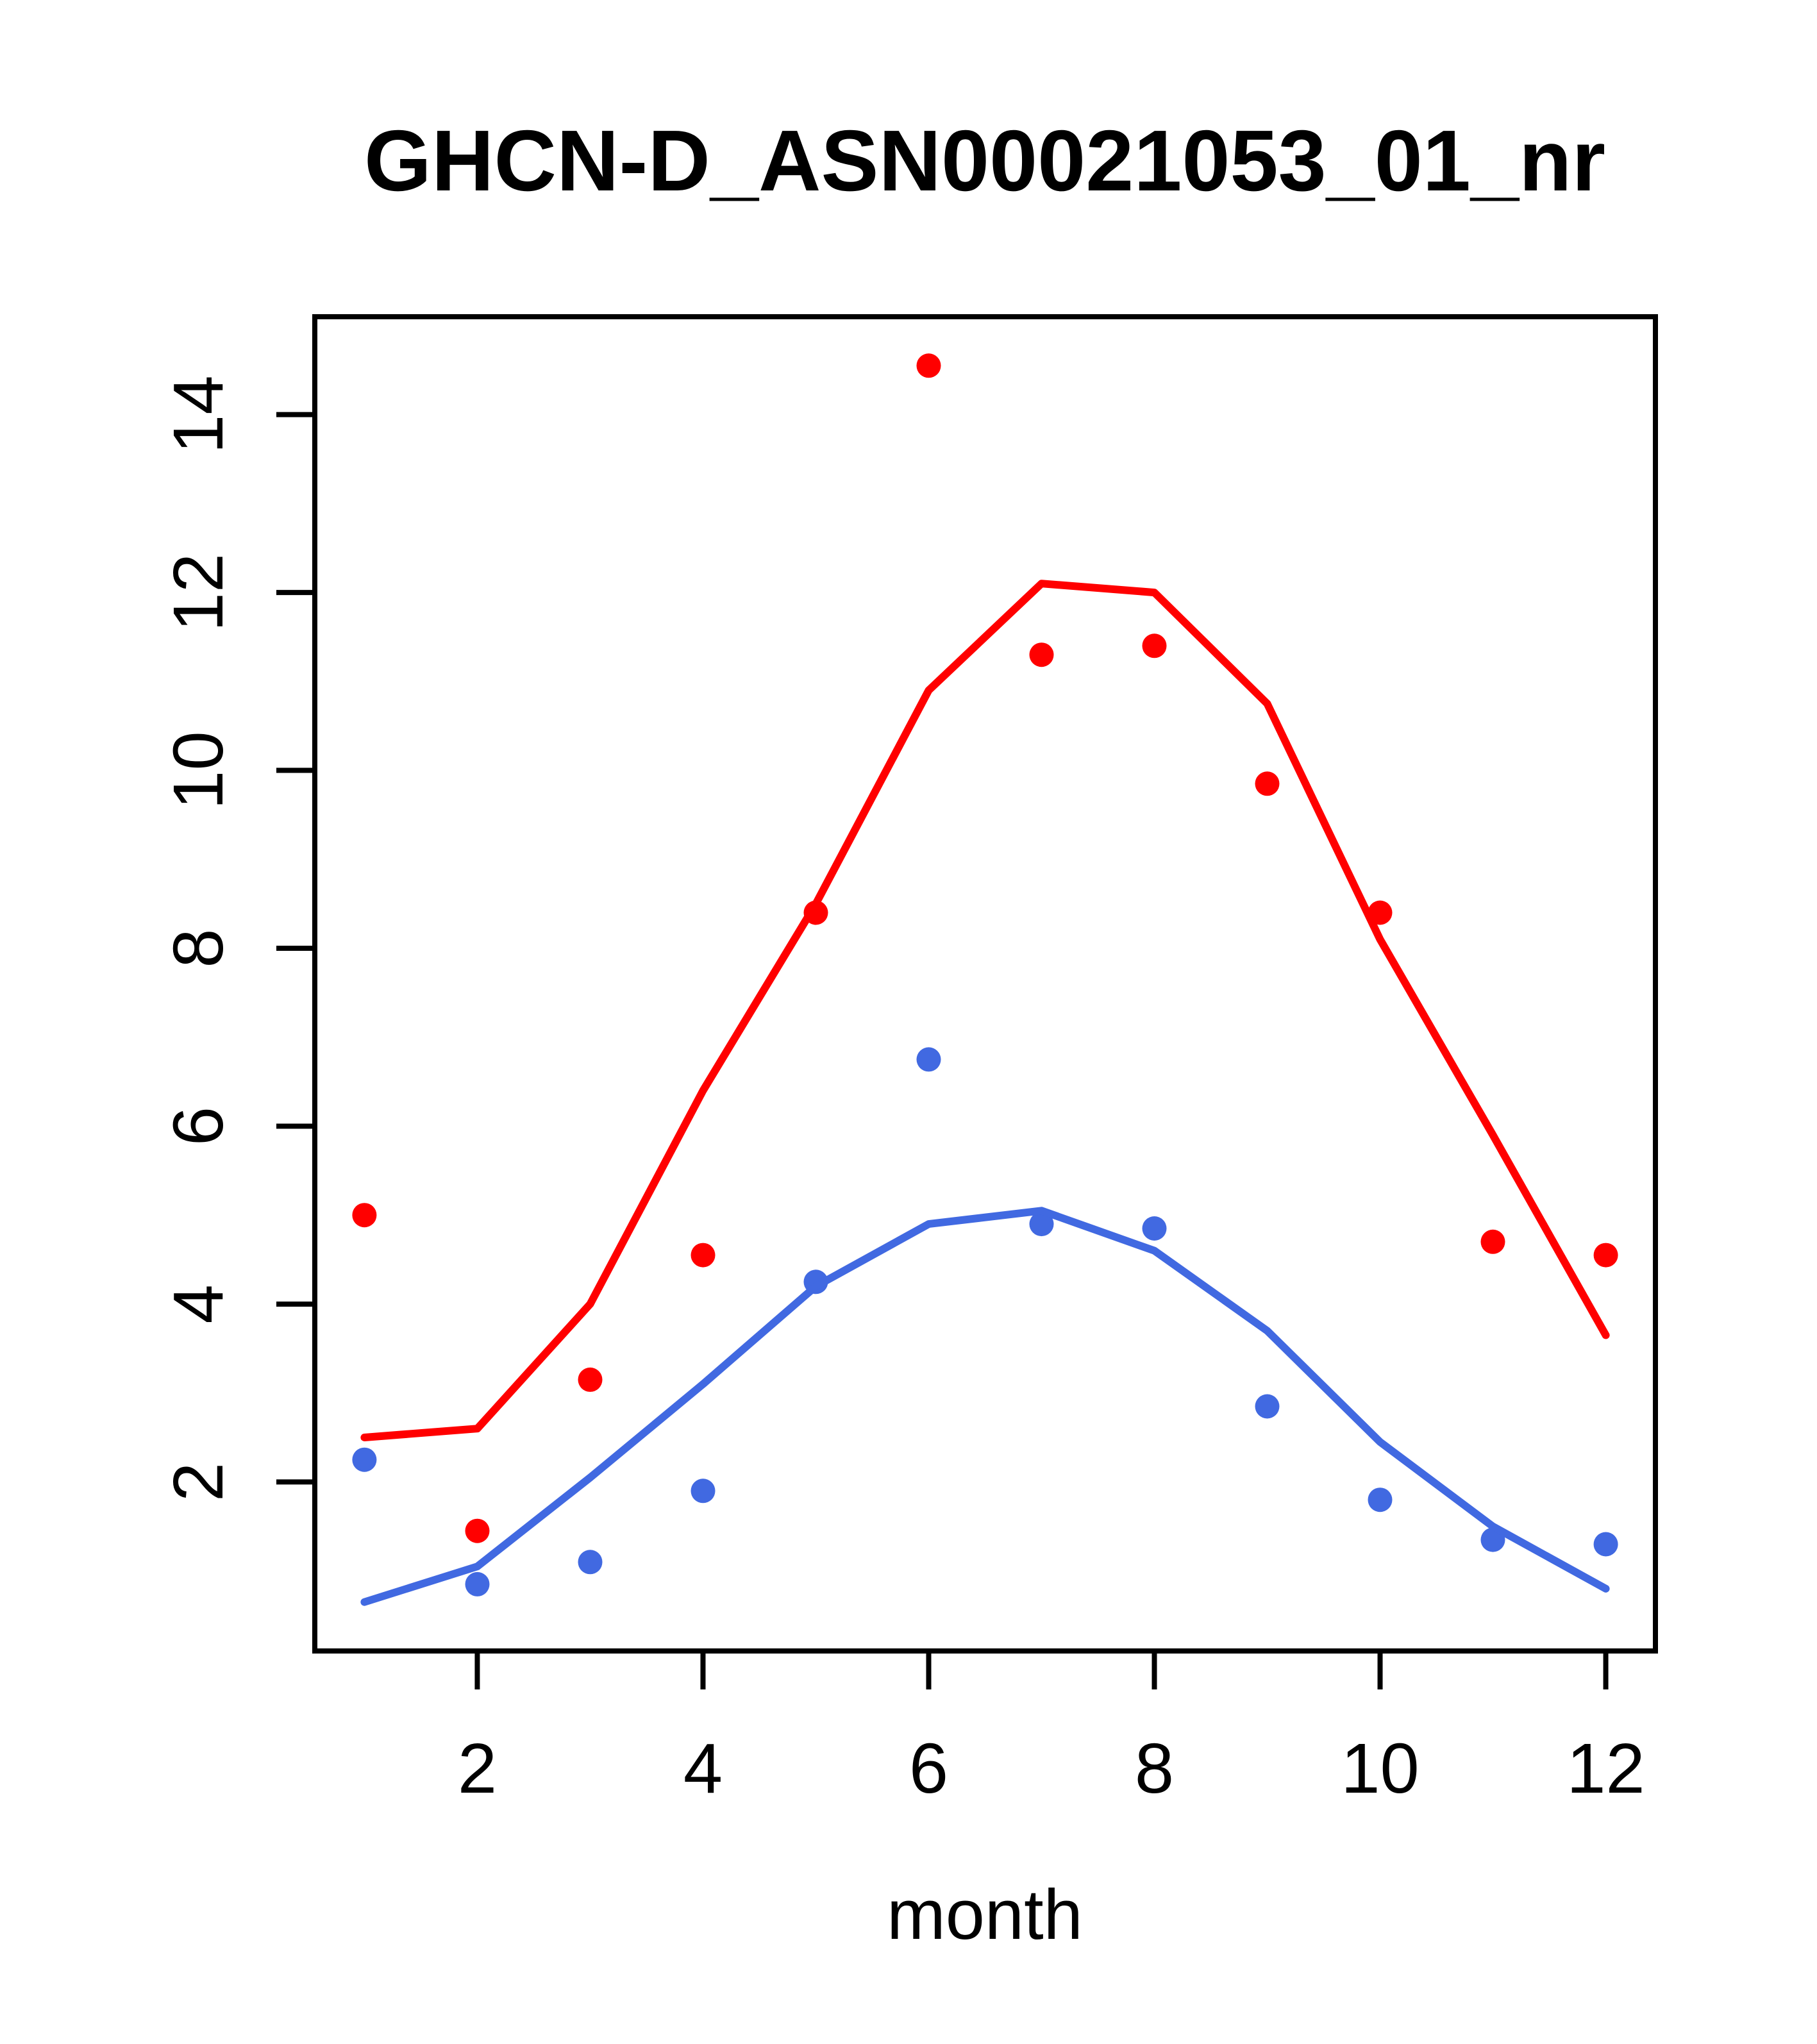 The width and height of the screenshot is (1817, 2044). I want to click on x-tick-label: 12, so click(1605, 1768).